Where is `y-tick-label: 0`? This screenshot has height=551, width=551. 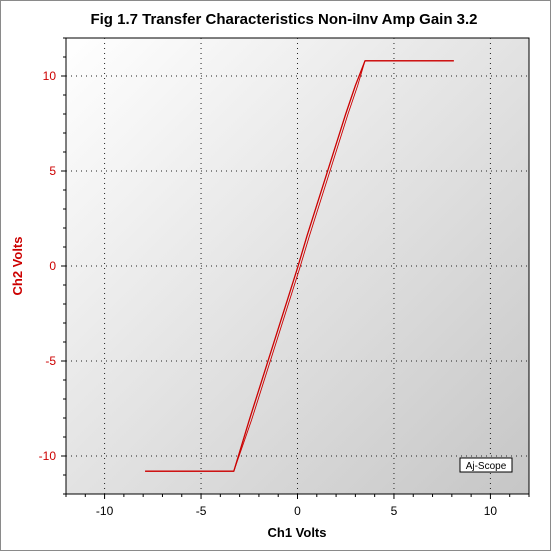 y-tick-label: 0 is located at coordinates (52, 266).